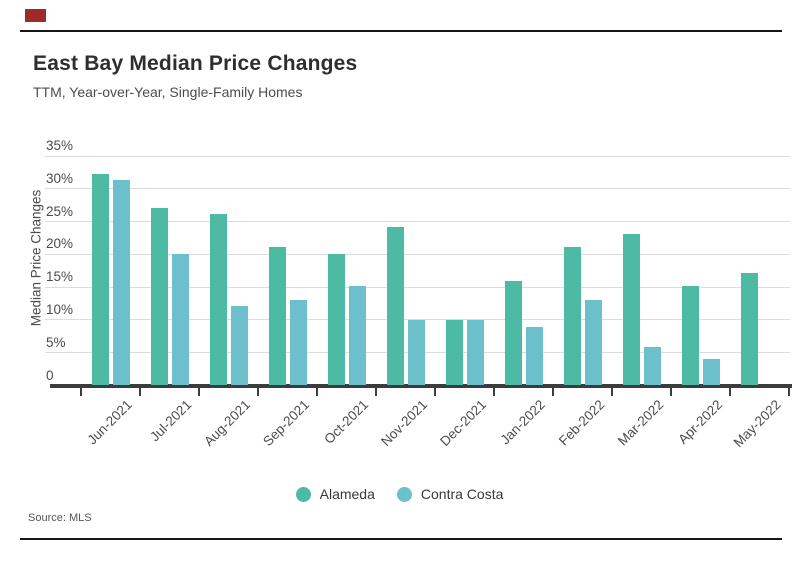  What do you see at coordinates (170, 421) in the screenshot?
I see `x-tick-label: Jul-2021` at bounding box center [170, 421].